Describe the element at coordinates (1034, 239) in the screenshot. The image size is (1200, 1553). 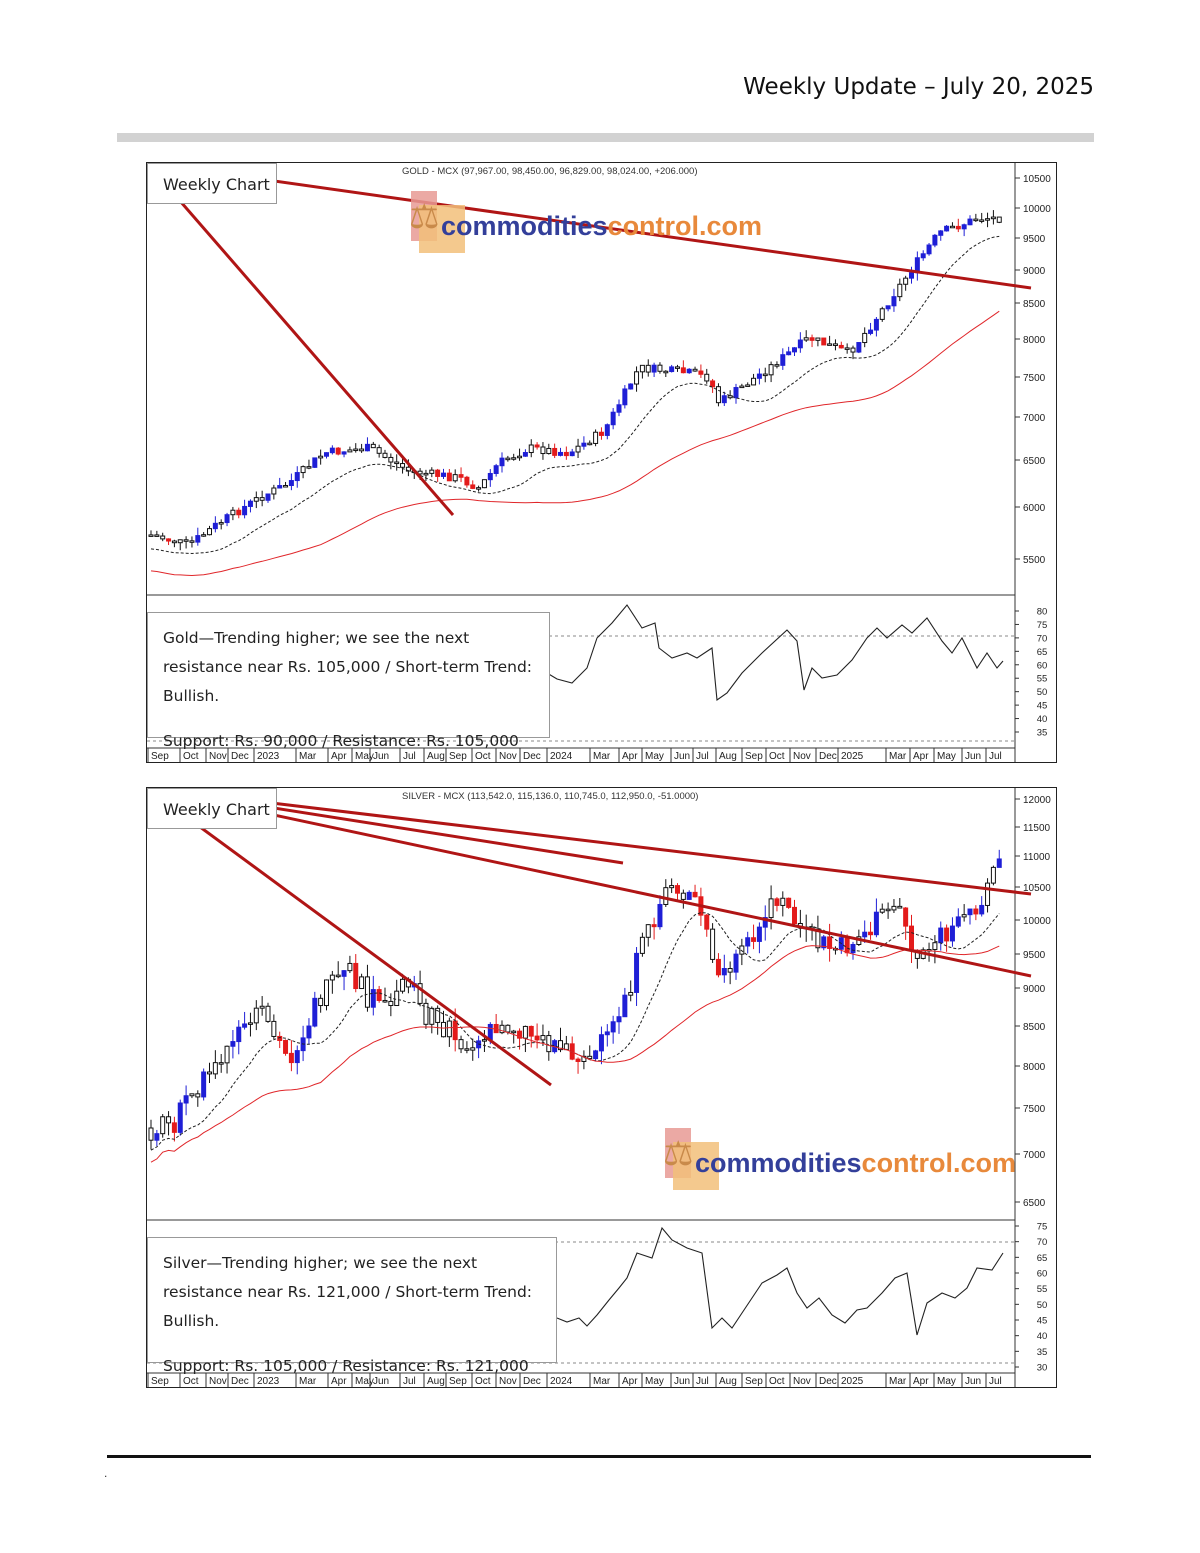
I see `price-tick-label: 9500` at that location.